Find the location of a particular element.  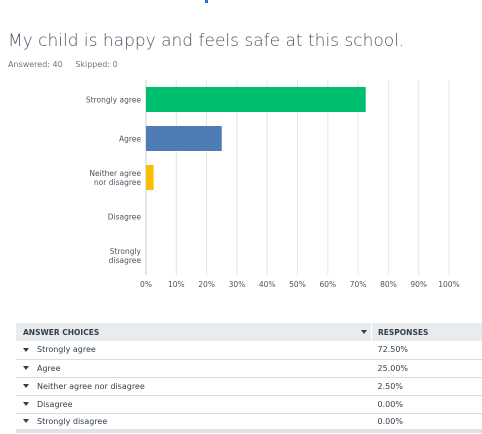

x-tick-label: 10% is located at coordinates (176, 284).